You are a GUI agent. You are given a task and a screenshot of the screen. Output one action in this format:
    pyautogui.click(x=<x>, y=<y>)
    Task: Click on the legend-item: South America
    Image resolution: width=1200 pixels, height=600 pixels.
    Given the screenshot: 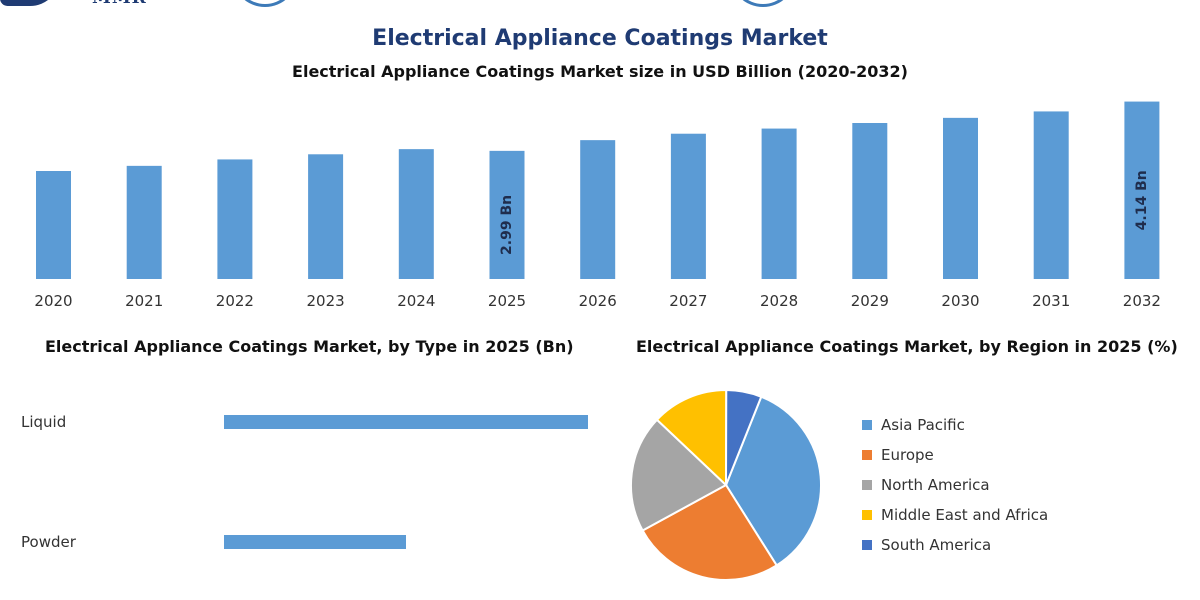 What is the action you would take?
    pyautogui.click(x=955, y=545)
    